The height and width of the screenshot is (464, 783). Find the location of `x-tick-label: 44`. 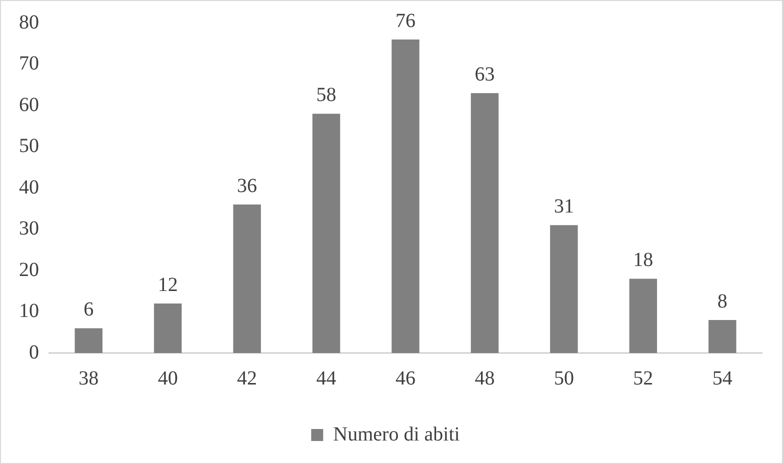

x-tick-label: 44 is located at coordinates (326, 378).